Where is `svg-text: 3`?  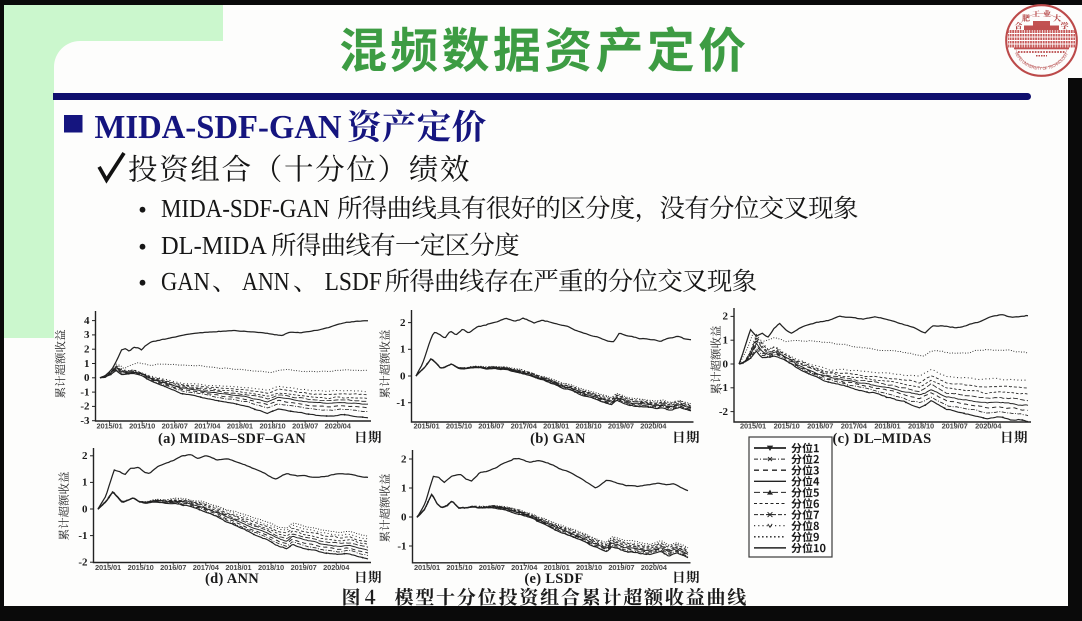 svg-text: 3 is located at coordinates (87, 335).